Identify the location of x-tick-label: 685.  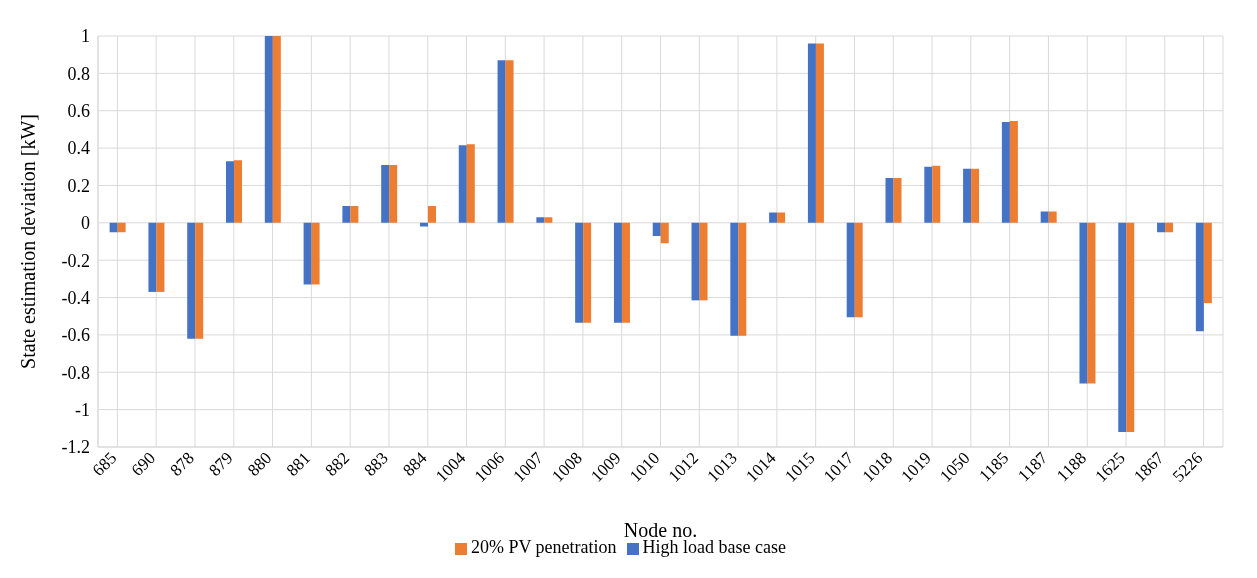
(104, 464).